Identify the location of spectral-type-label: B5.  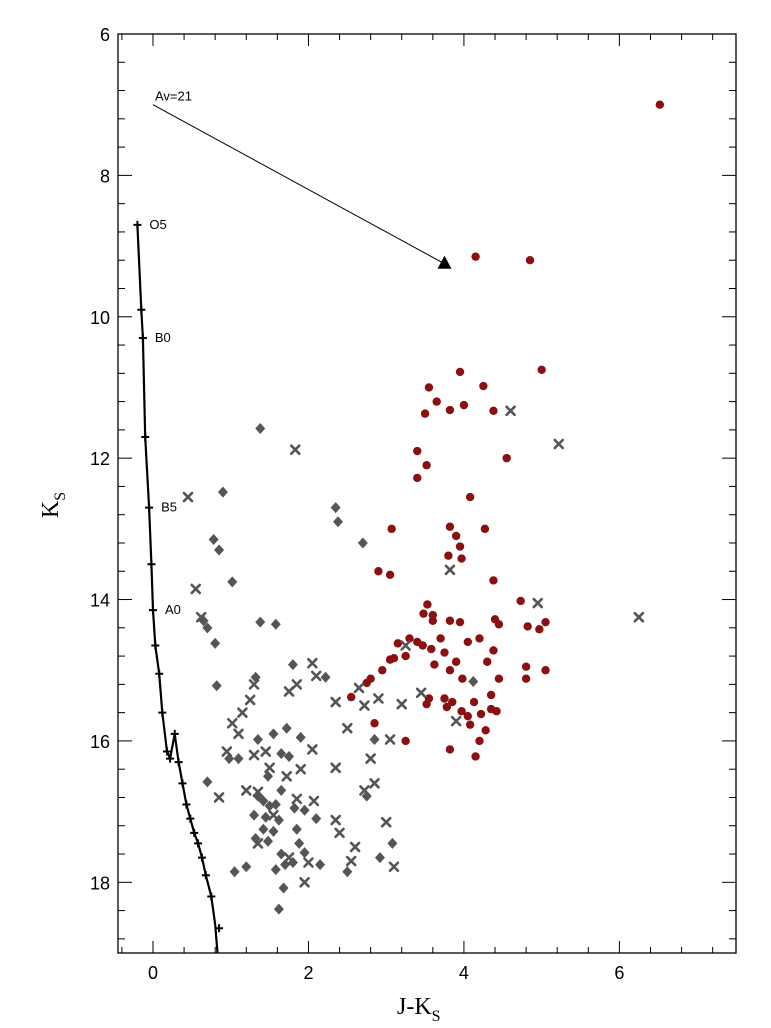
(169, 507).